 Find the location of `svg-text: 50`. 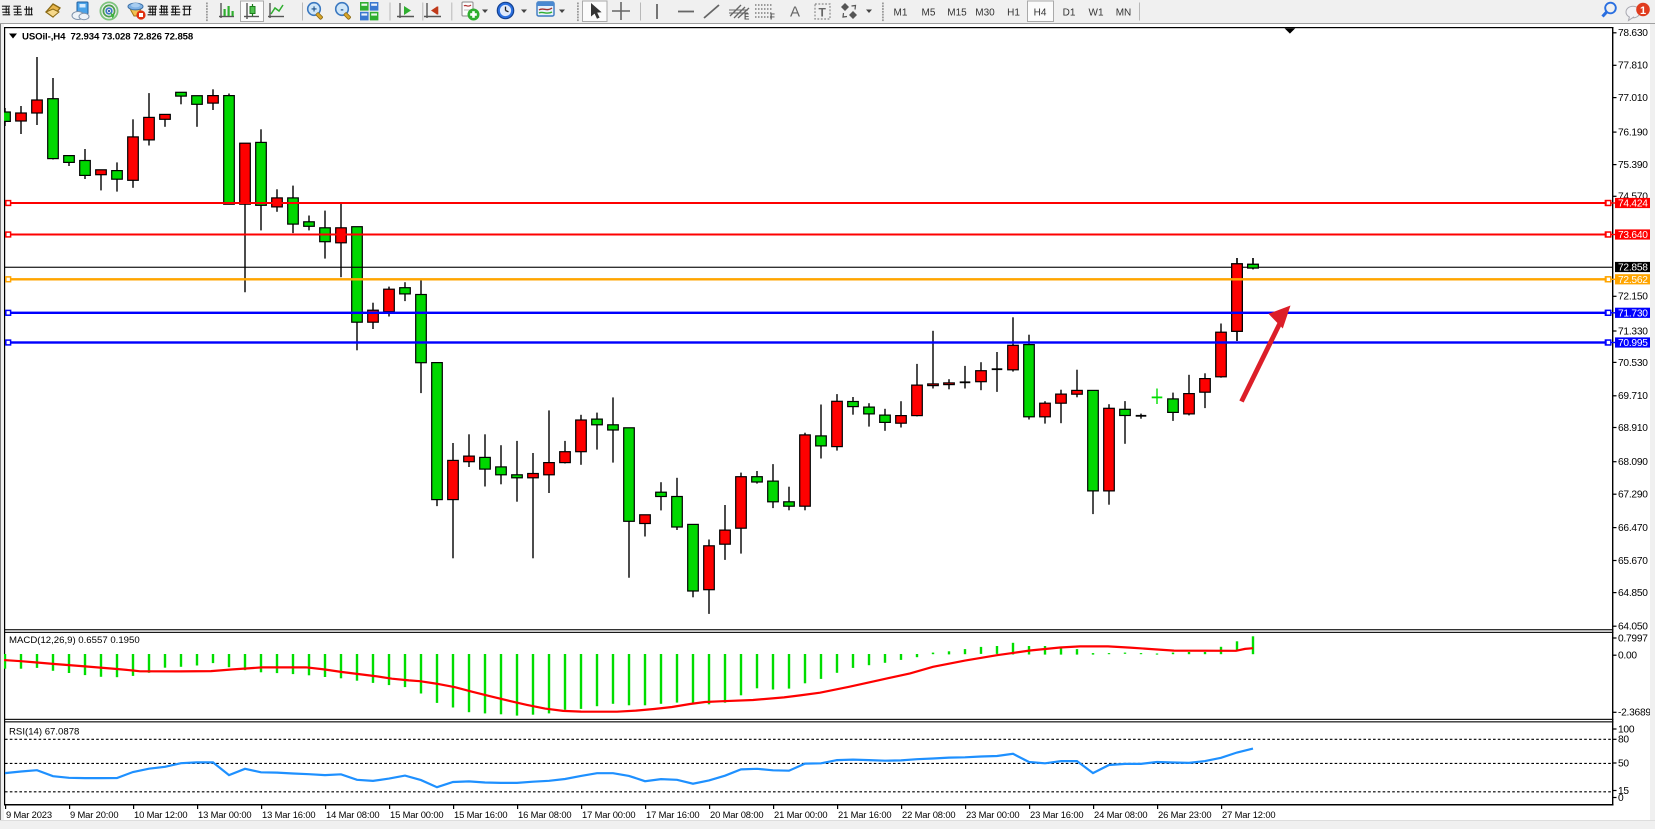

svg-text: 50 is located at coordinates (1623, 763).